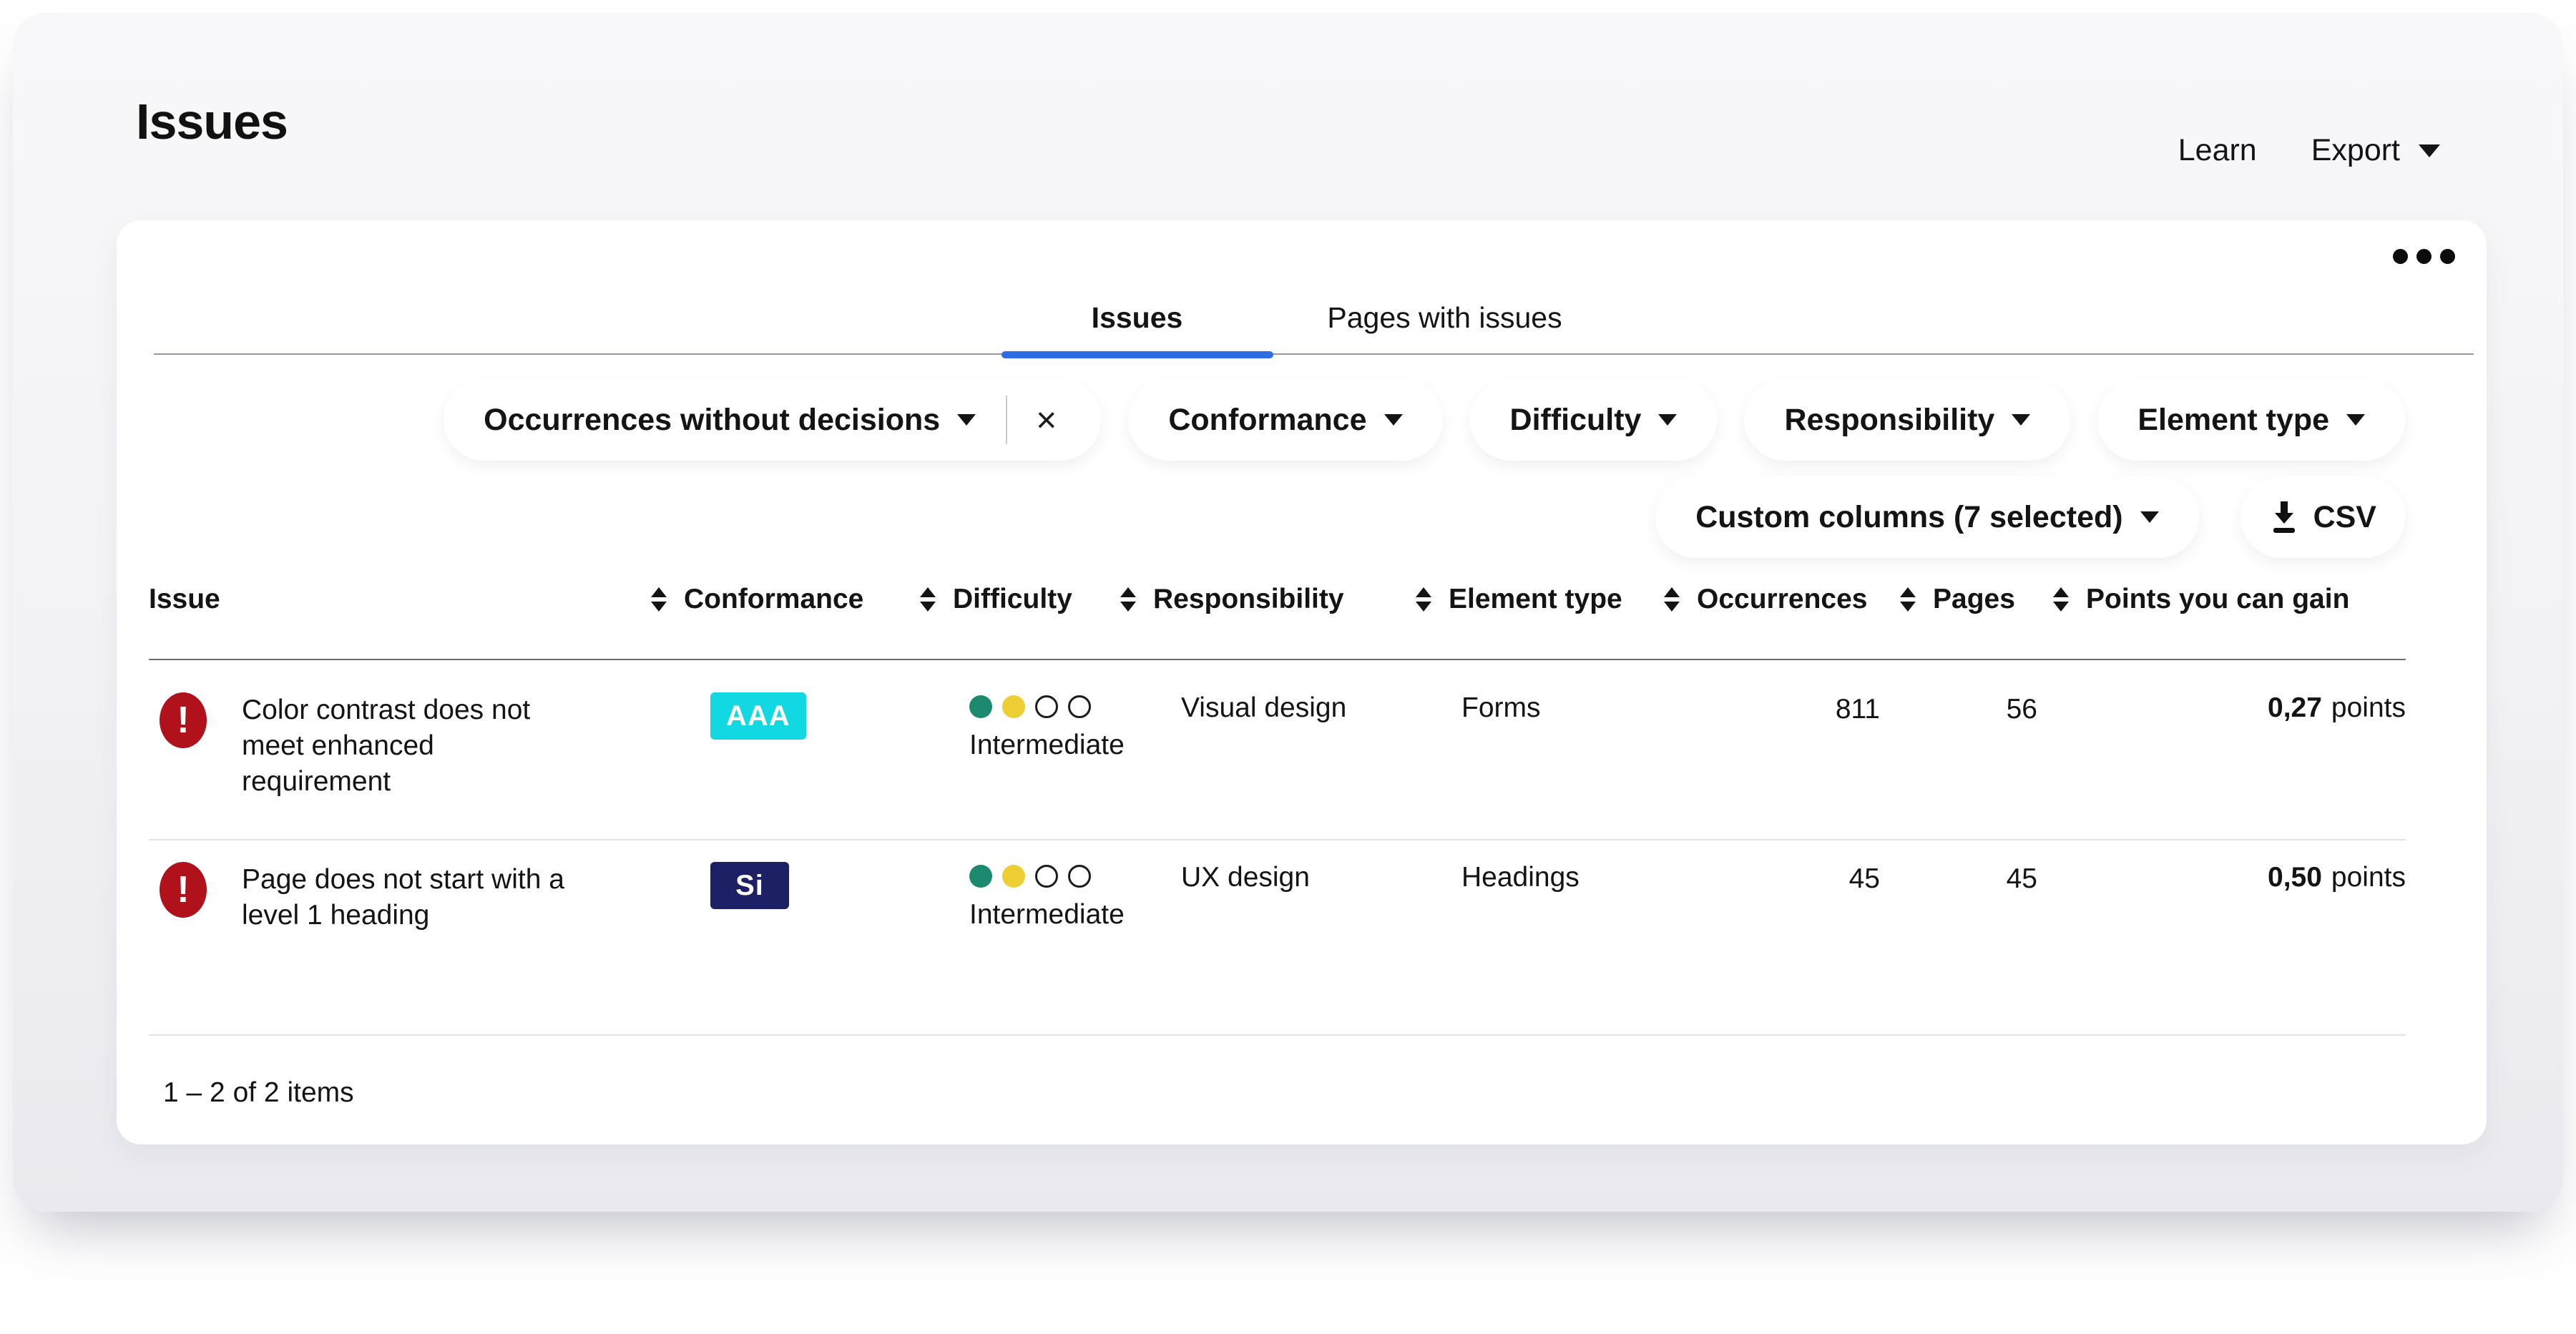  I want to click on active-filter-label: Occurrences without decisions, so click(712, 420).